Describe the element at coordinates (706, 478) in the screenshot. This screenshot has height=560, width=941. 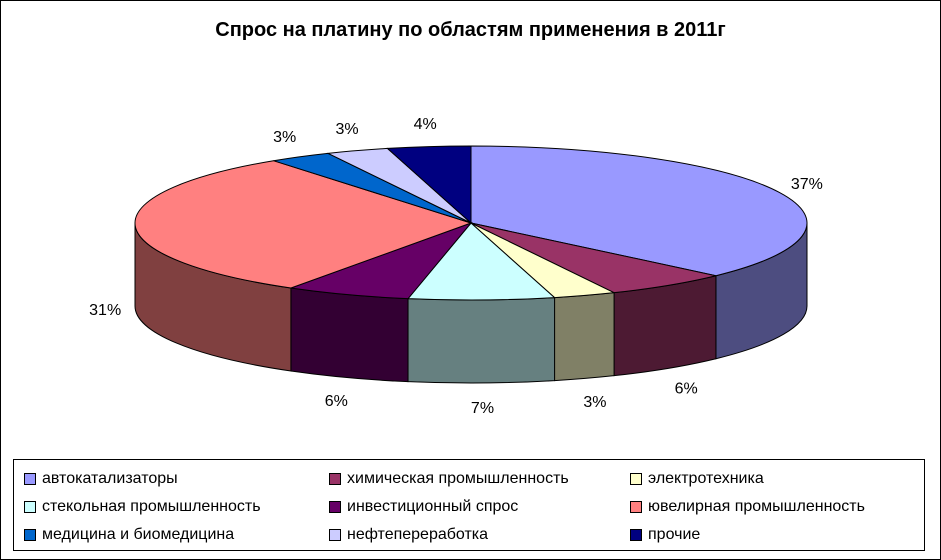
I see `legend-label: электротехника` at that location.